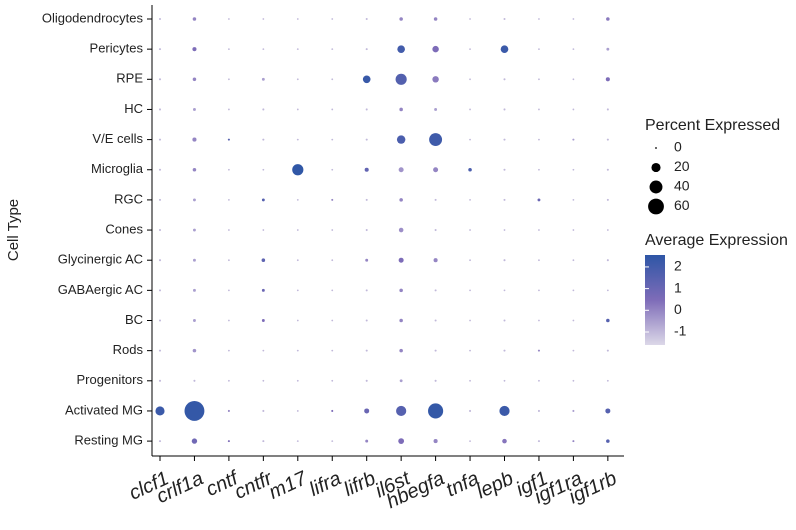 The width and height of the screenshot is (796, 530). Describe the element at coordinates (13, 230) in the screenshot. I see `y-axis-title: Cell Type` at that location.